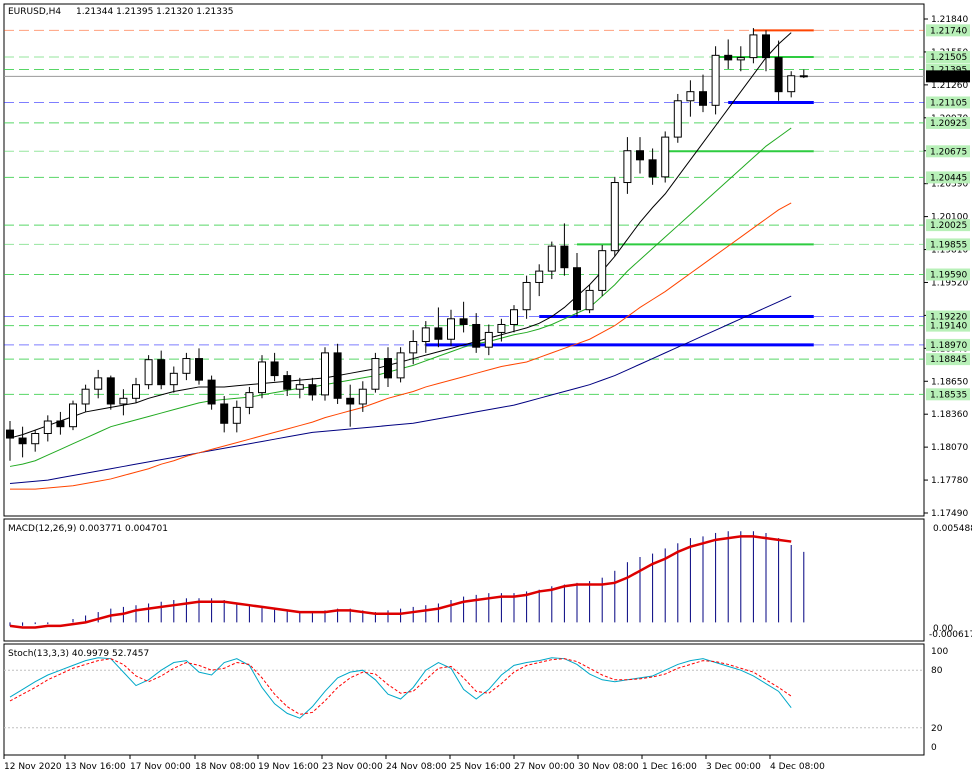 This screenshot has height=776, width=972. I want to click on macd-axis-label: 0.005488, so click(952, 529).